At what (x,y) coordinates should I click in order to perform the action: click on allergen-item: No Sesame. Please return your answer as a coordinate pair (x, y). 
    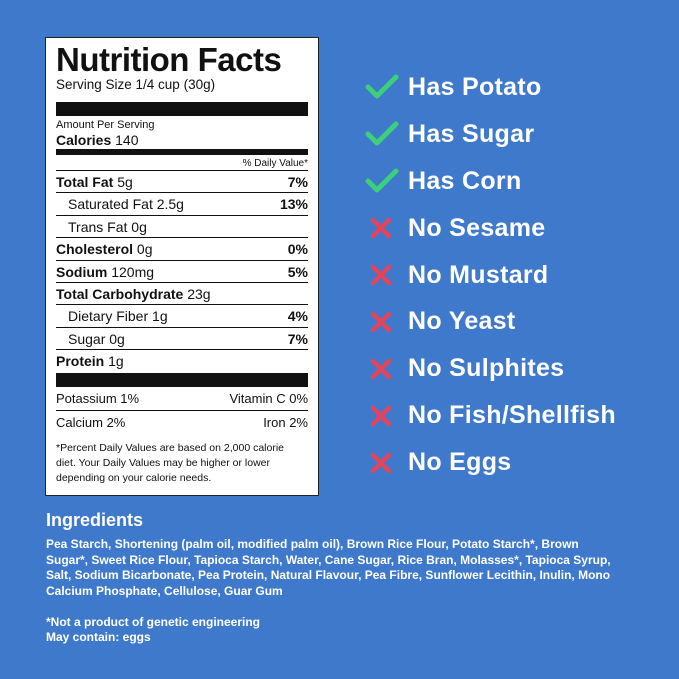
    Looking at the image, I should click on (490, 228).